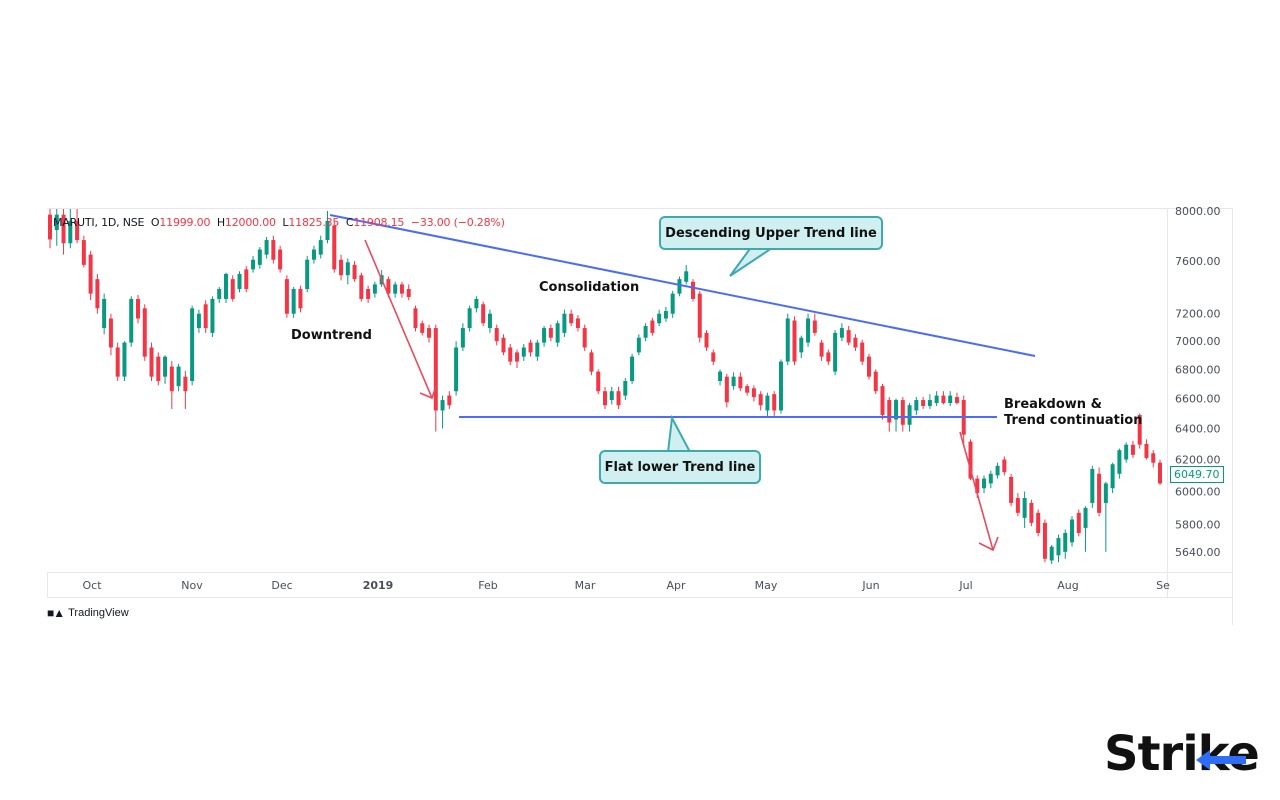  I want to click on upper-callout-pointer, so click(754, 261).